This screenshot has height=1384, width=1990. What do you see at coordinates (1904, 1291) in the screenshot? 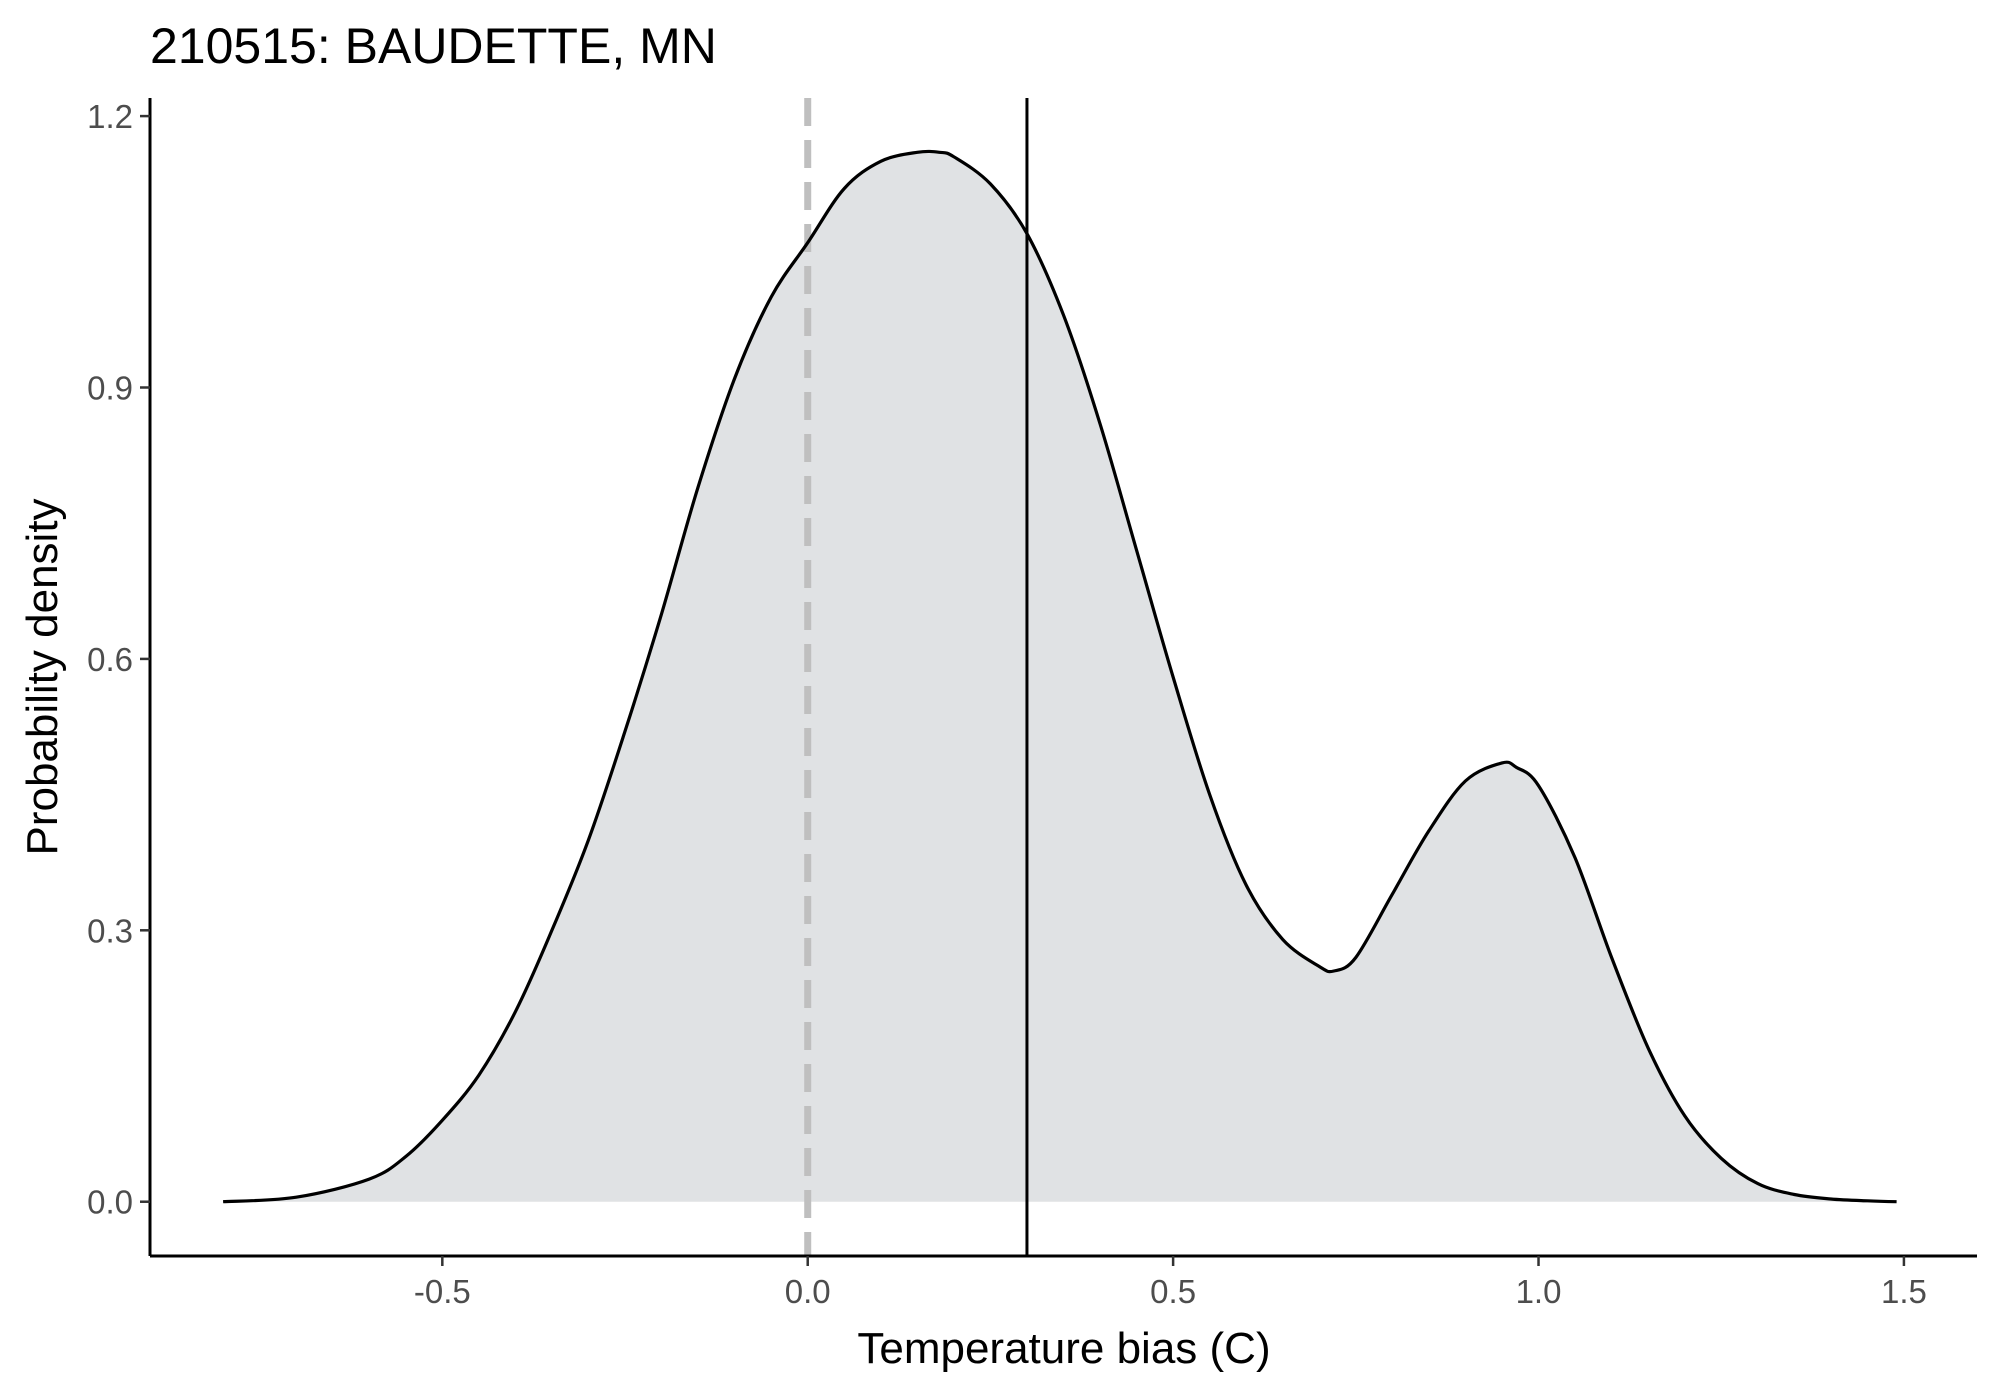
I see `x-tick-label: 1.5` at bounding box center [1904, 1291].